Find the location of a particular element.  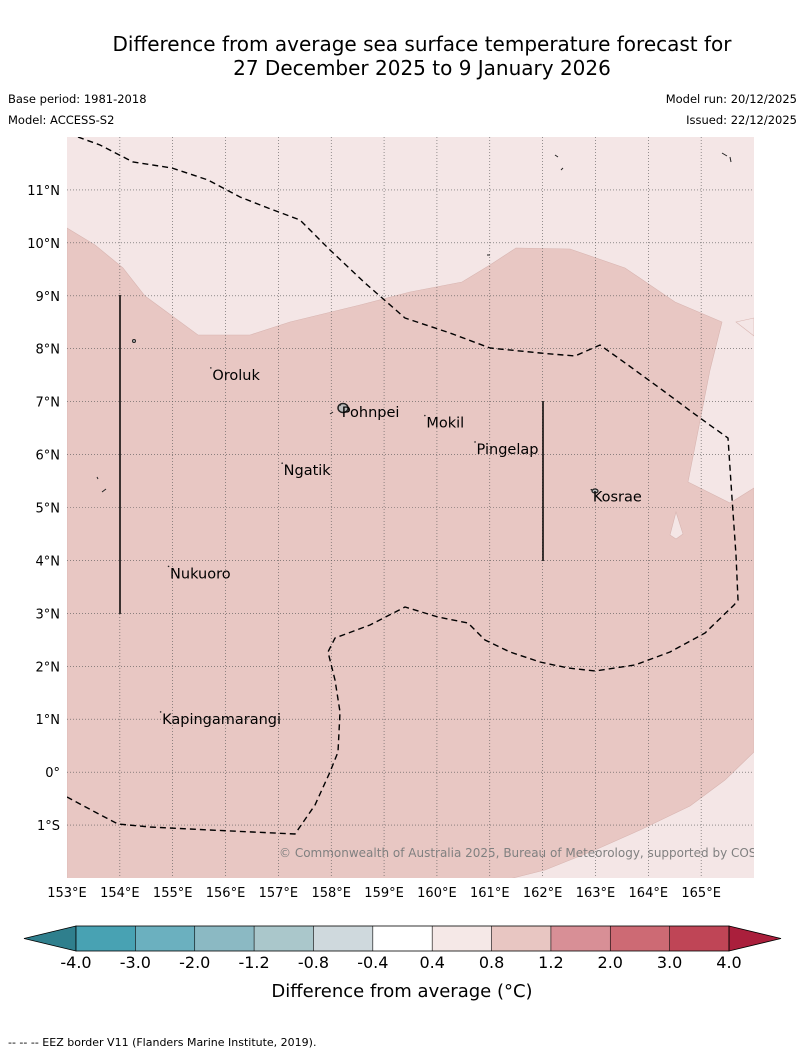

model-run: Model run: 20/12/2025 is located at coordinates (731, 99).